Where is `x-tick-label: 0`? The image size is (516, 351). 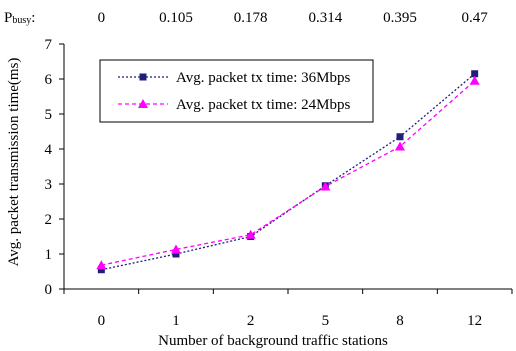
x-tick-label: 0 is located at coordinates (102, 321).